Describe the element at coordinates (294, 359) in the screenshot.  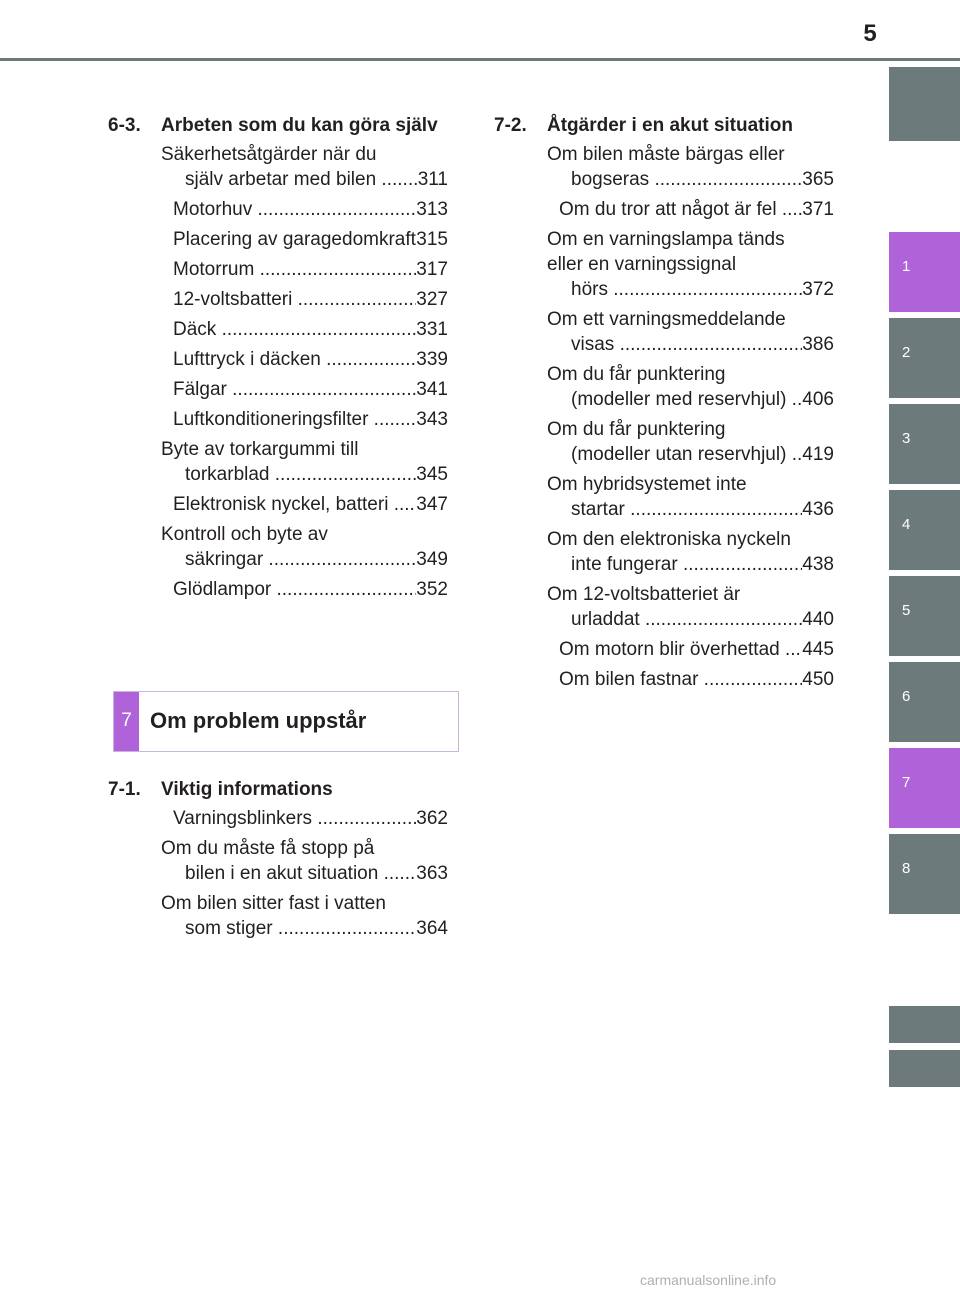
I see `toc-entry-title: Lufttryck i däcken` at that location.